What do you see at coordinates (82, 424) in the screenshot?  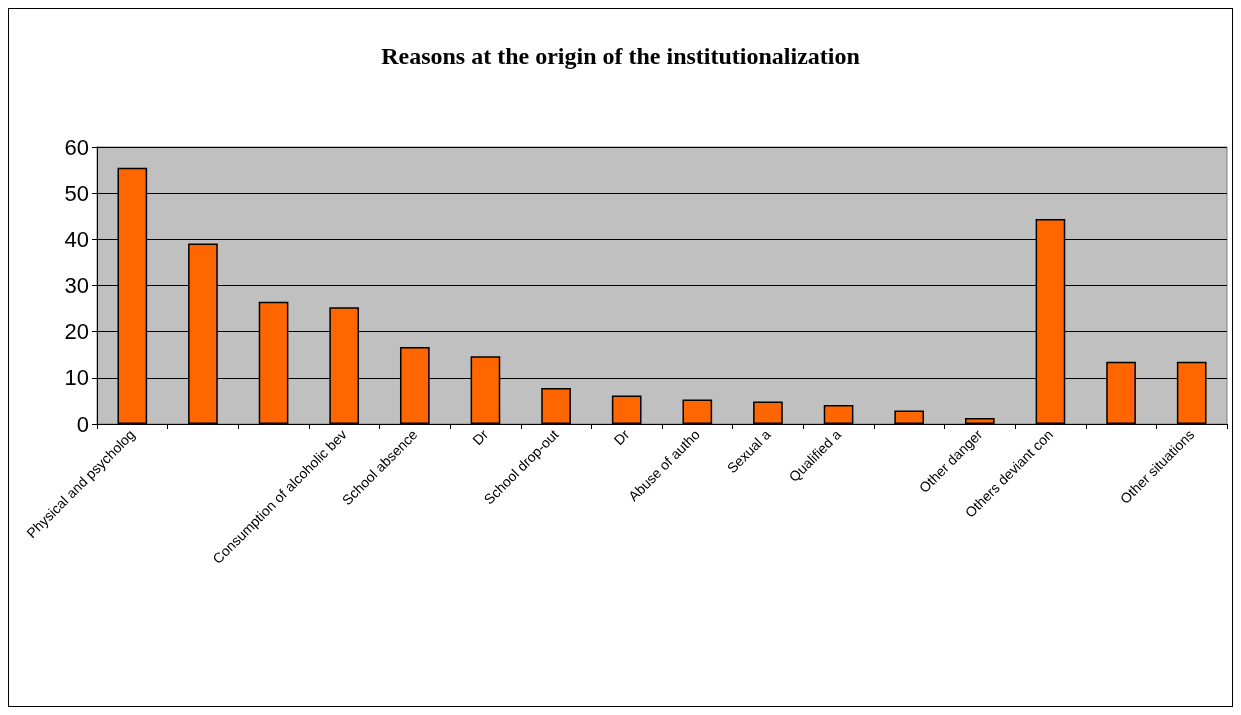 I see `y-tick-label: 0` at bounding box center [82, 424].